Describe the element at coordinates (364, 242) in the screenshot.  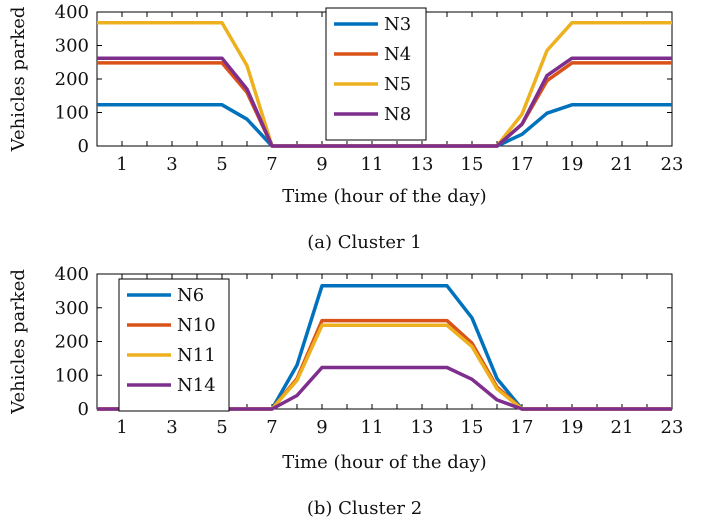
I see `chart-caption: (a) Cluster 1` at that location.